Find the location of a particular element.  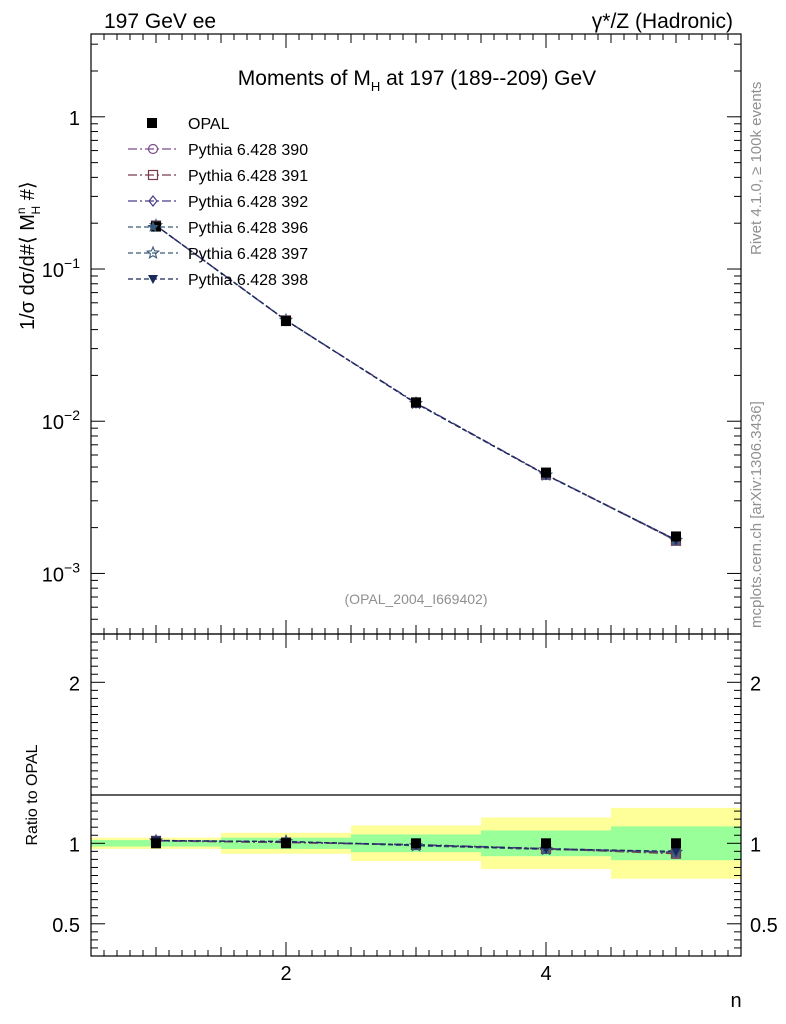

main-y-tick-label-exponent: −3 is located at coordinates (72, 567).